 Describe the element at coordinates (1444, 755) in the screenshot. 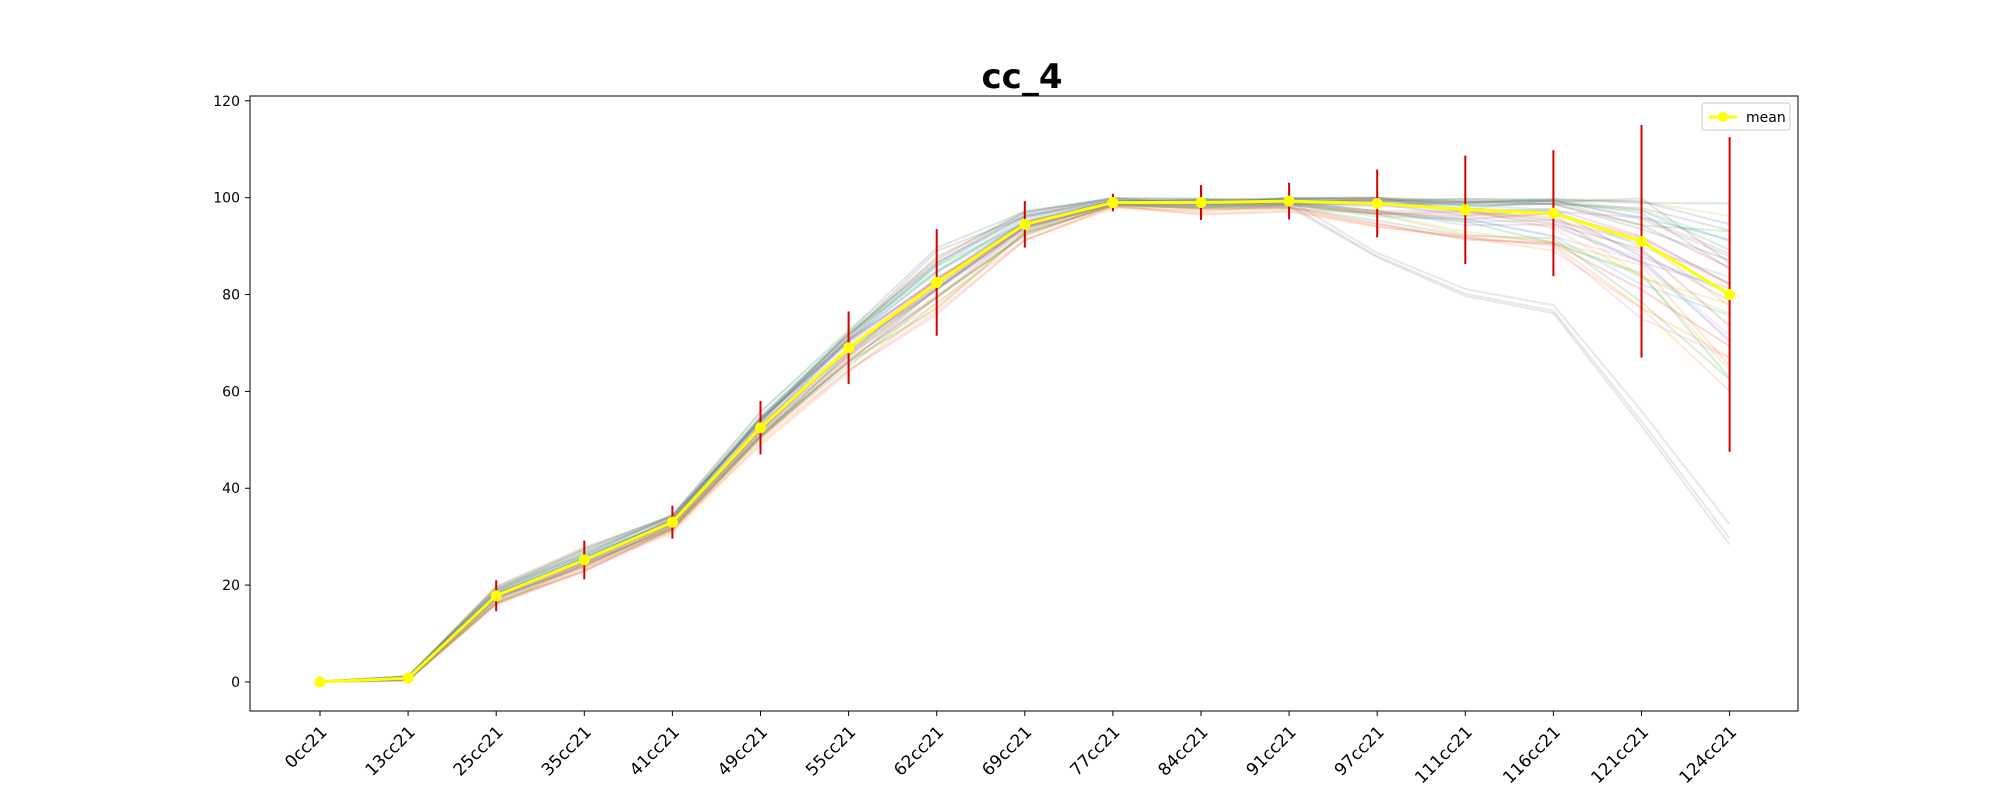

I see `x-tick-label: 111cc21` at that location.